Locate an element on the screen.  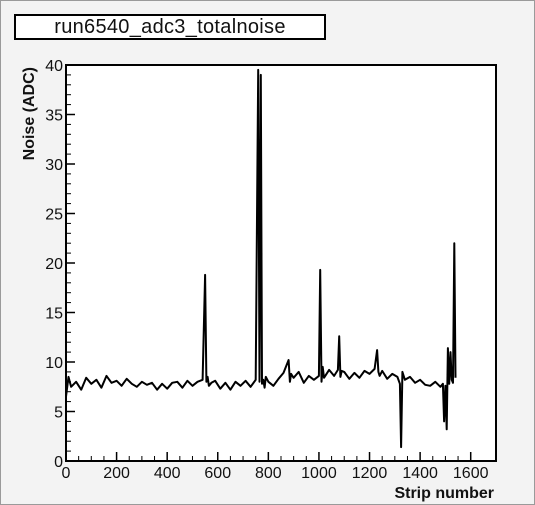
x-tick-label: 1400 is located at coordinates (420, 473).